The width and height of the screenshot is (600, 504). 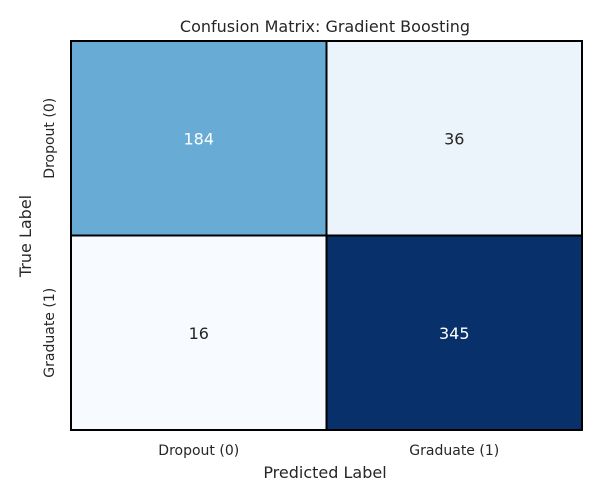 I want to click on chart-title: Confusion Matrix: Gradient Boosting, so click(x=325, y=26).